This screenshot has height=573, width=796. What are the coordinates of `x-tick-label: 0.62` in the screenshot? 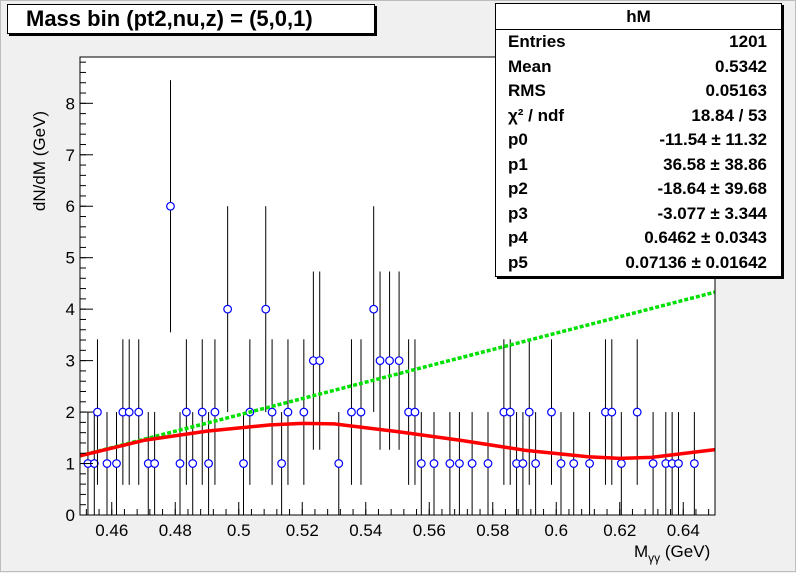 It's located at (619, 530).